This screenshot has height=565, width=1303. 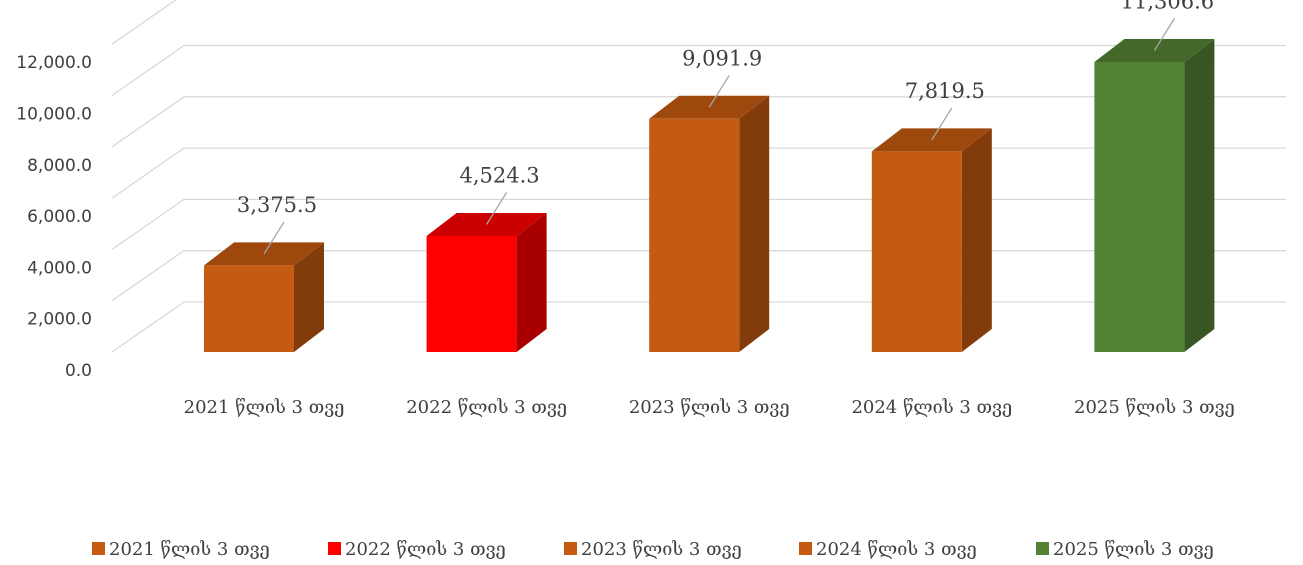 I want to click on y-tick-label: 12,000.0, so click(x=54, y=63).